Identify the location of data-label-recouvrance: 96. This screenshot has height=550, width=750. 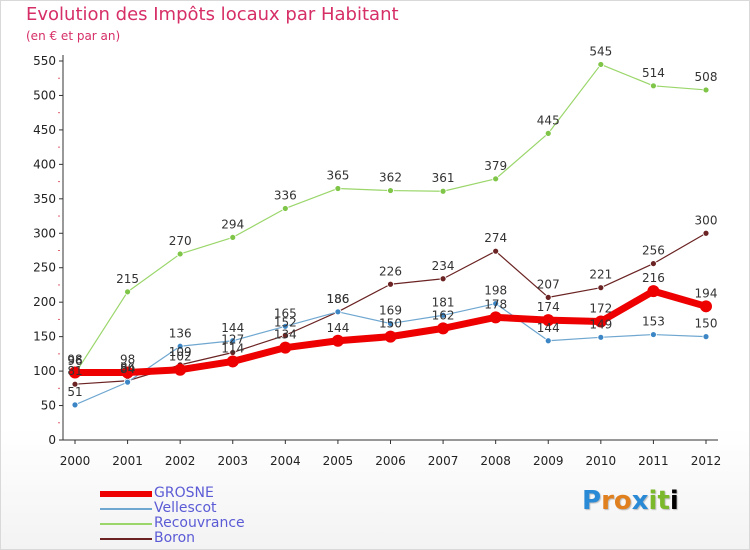
(74, 361).